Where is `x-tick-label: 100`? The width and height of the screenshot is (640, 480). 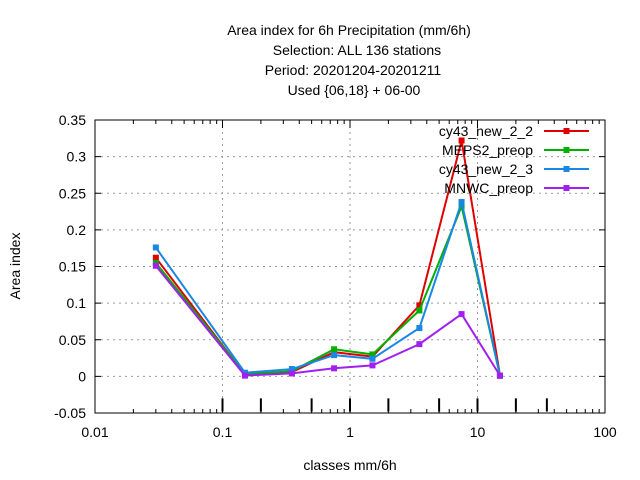 x-tick-label: 100 is located at coordinates (605, 432).